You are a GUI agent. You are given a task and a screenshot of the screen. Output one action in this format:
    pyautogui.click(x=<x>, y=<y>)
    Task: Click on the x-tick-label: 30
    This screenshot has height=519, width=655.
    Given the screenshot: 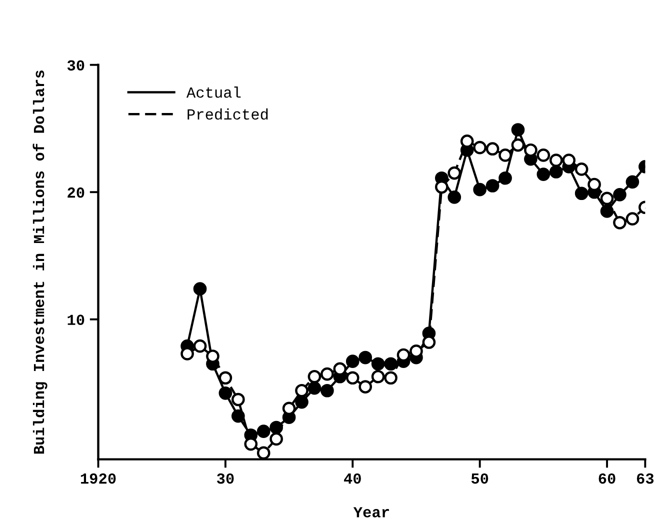 What is the action you would take?
    pyautogui.click(x=225, y=478)
    